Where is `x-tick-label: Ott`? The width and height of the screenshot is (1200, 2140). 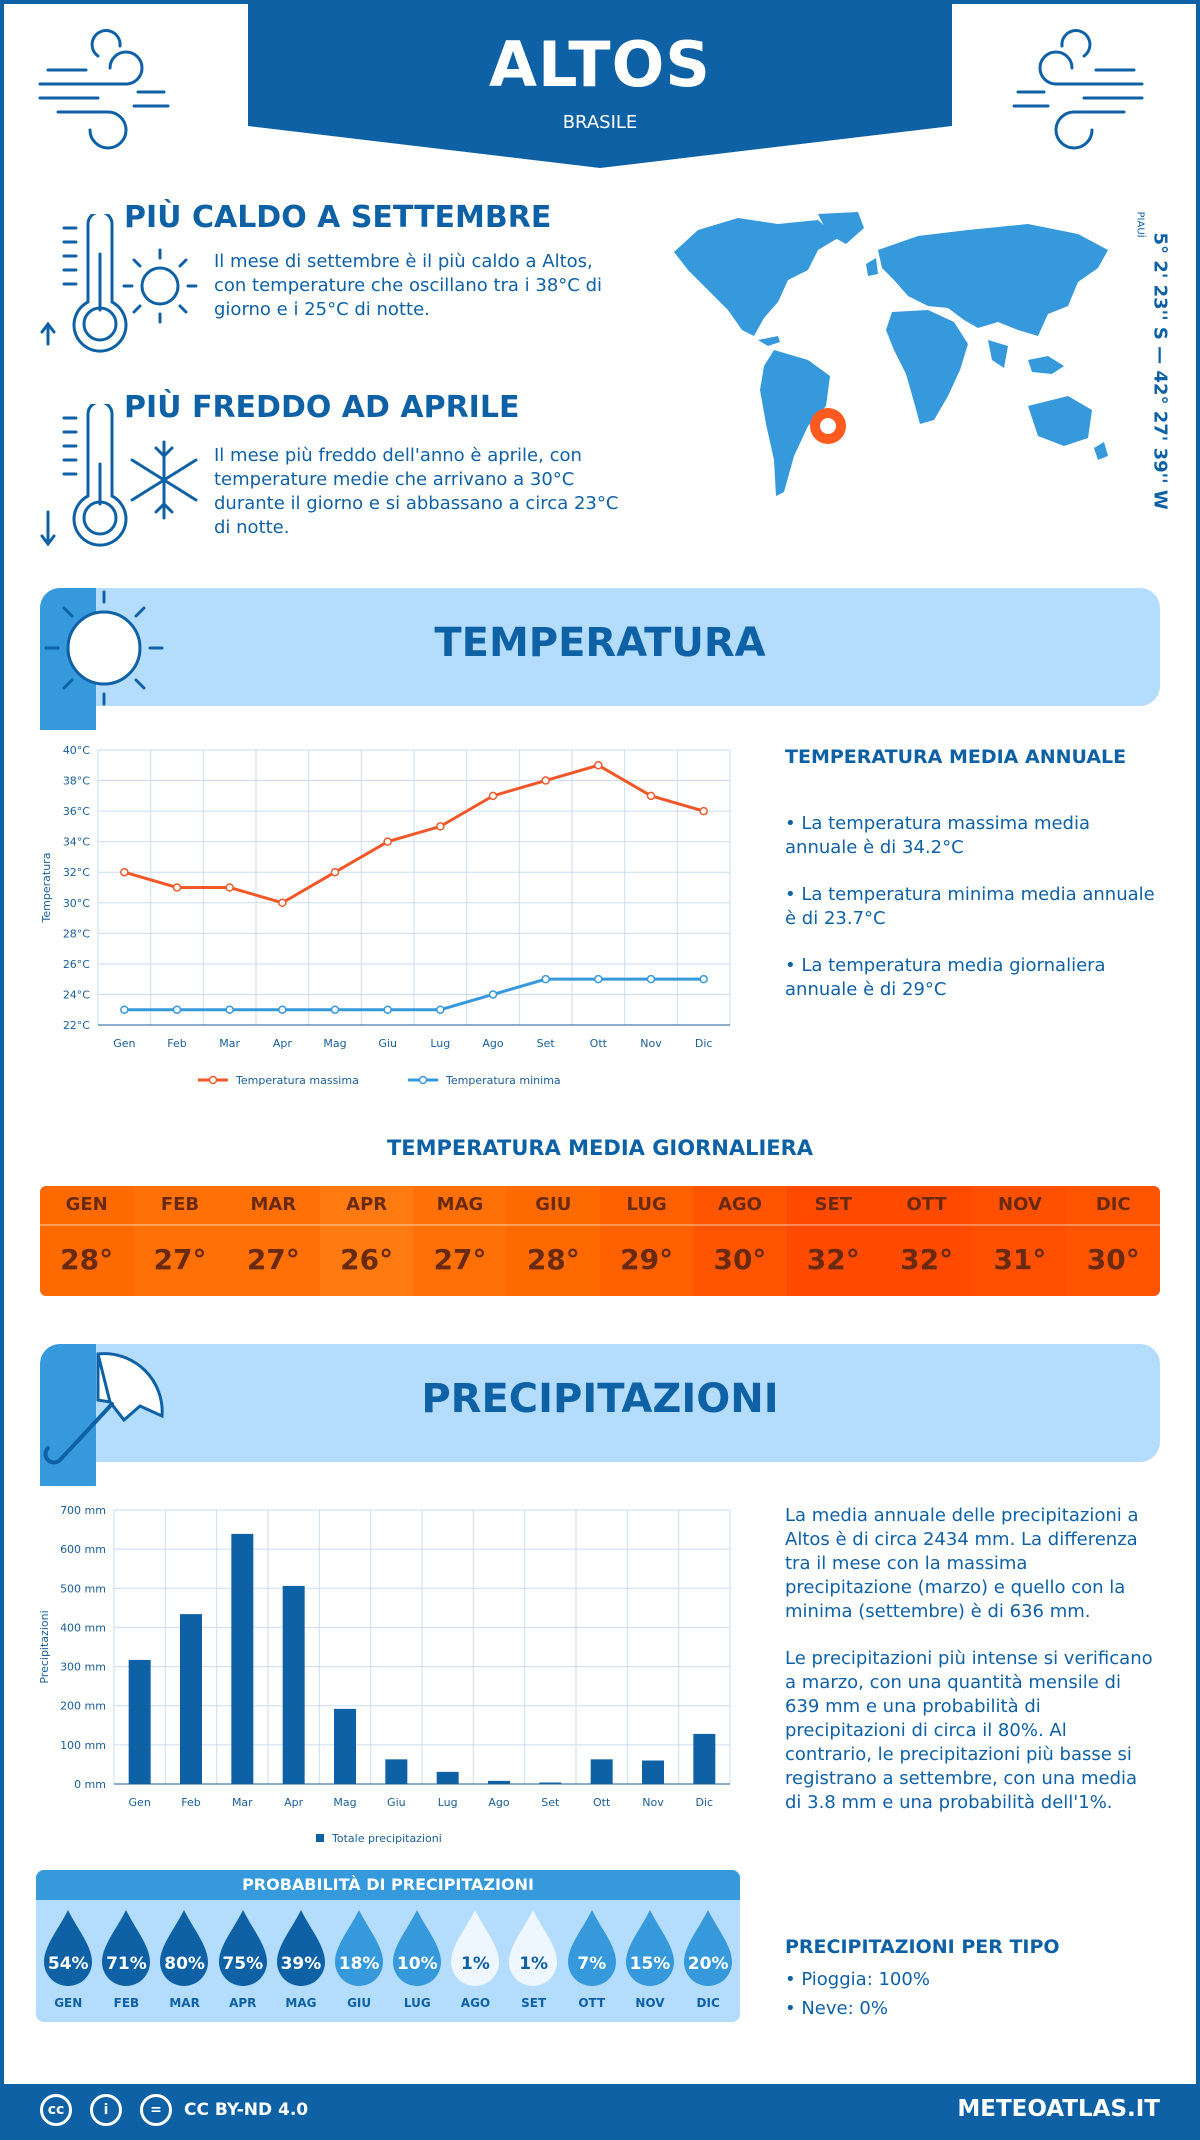 x-tick-label: Ott is located at coordinates (602, 1802).